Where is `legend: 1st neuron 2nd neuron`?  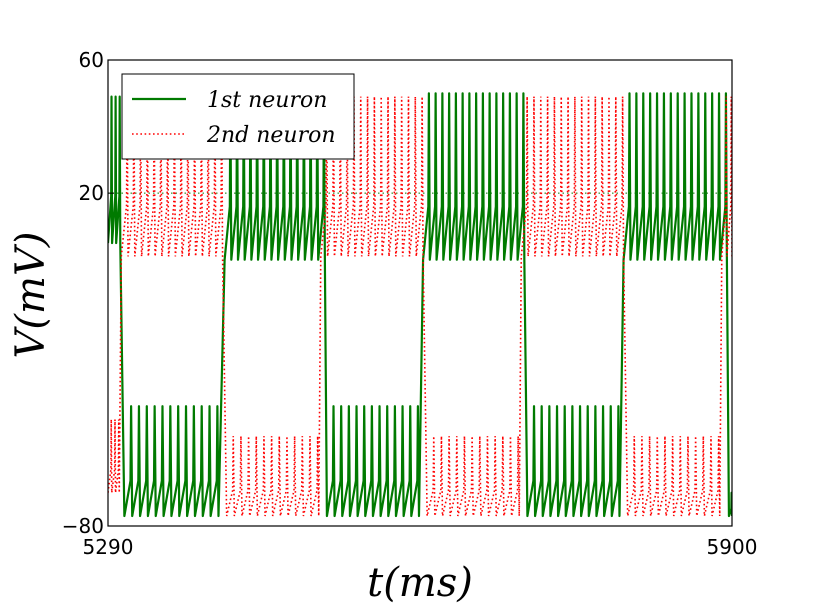 legend: 1st neuron 2nd neuron is located at coordinates (238, 116).